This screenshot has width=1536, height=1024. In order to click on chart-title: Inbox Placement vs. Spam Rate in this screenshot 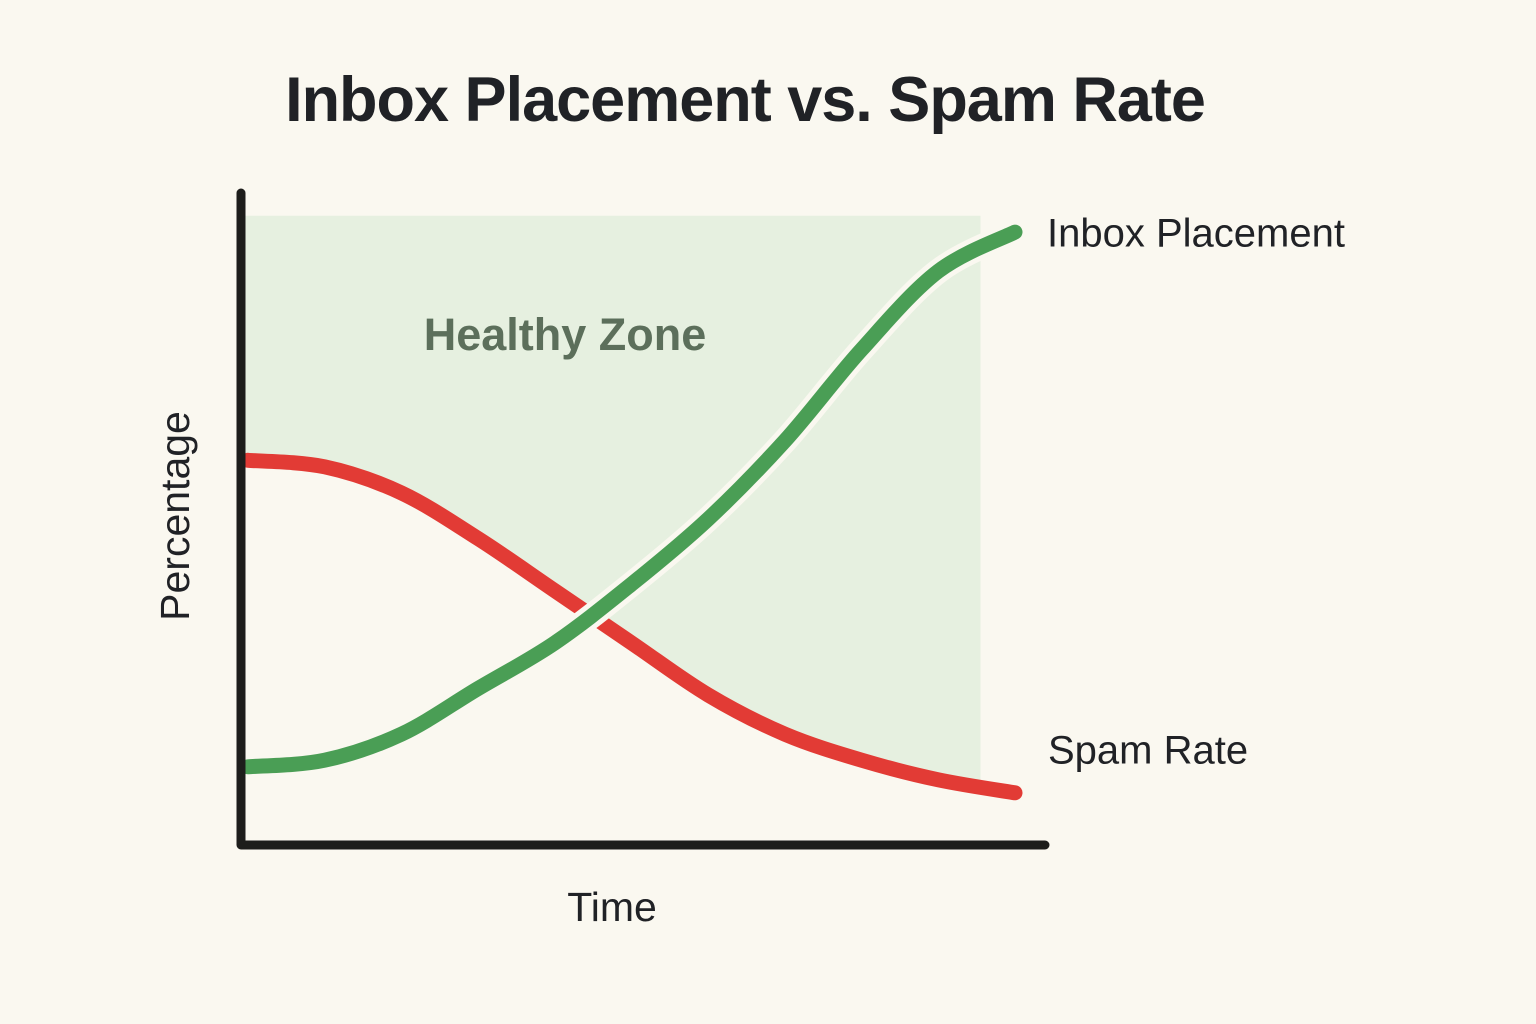, I will do `click(745, 100)`.